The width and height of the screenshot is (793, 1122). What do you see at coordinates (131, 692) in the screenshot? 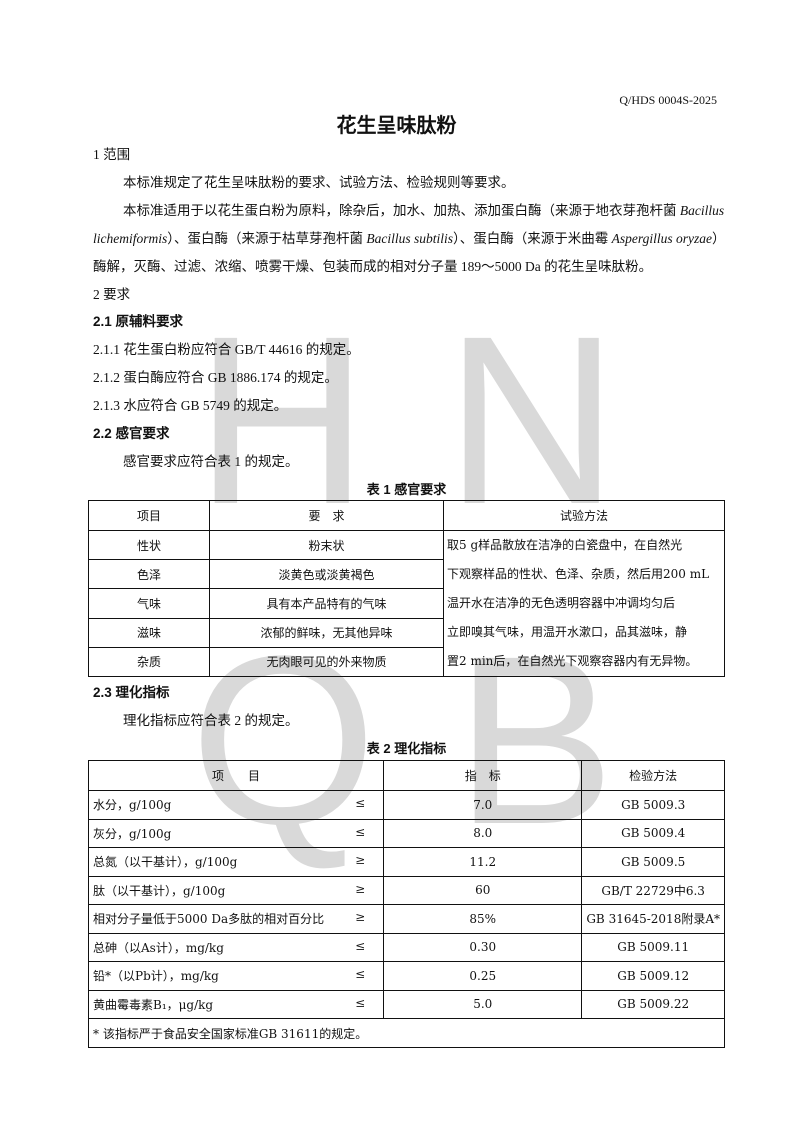
I see `section-heading: 2.3 理化指标` at bounding box center [131, 692].